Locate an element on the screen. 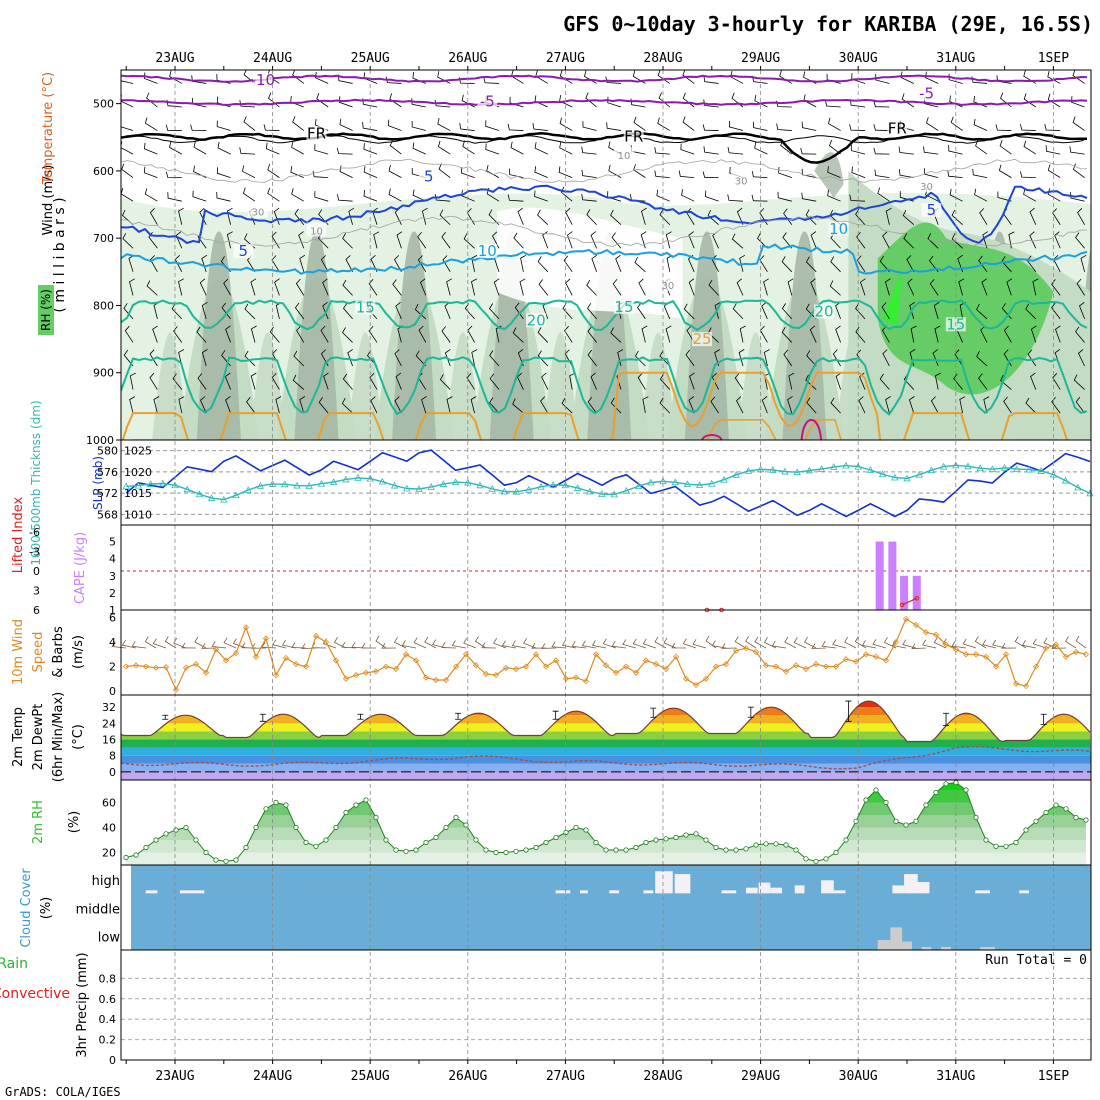  date-label-top: 26AUG is located at coordinates (467, 58).